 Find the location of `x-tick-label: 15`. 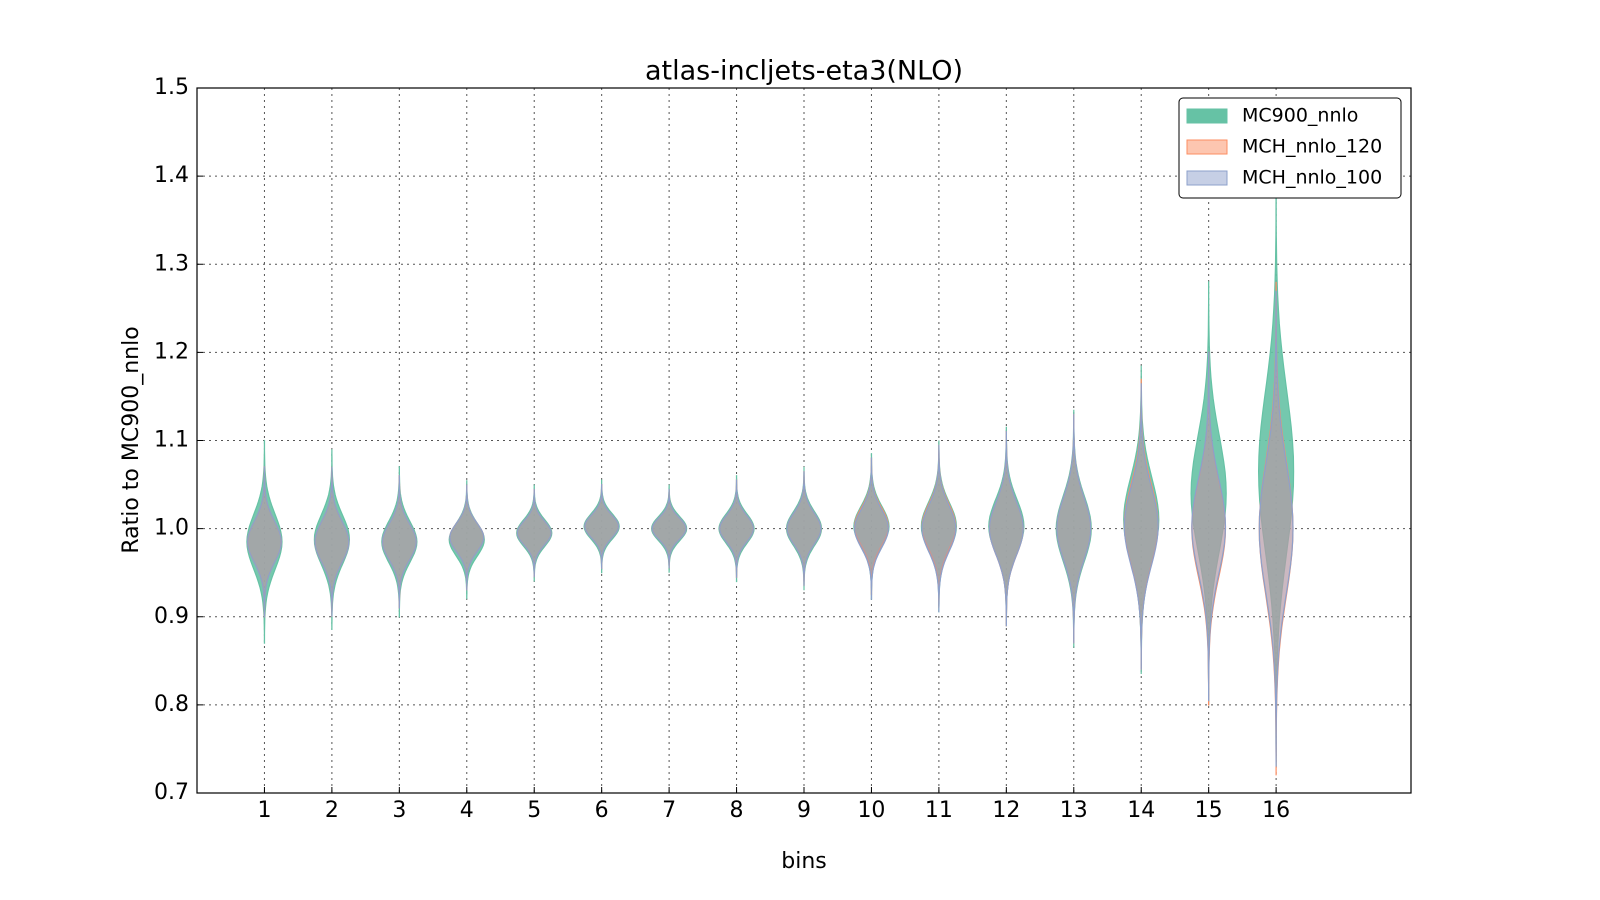

x-tick-label: 15 is located at coordinates (1209, 810).